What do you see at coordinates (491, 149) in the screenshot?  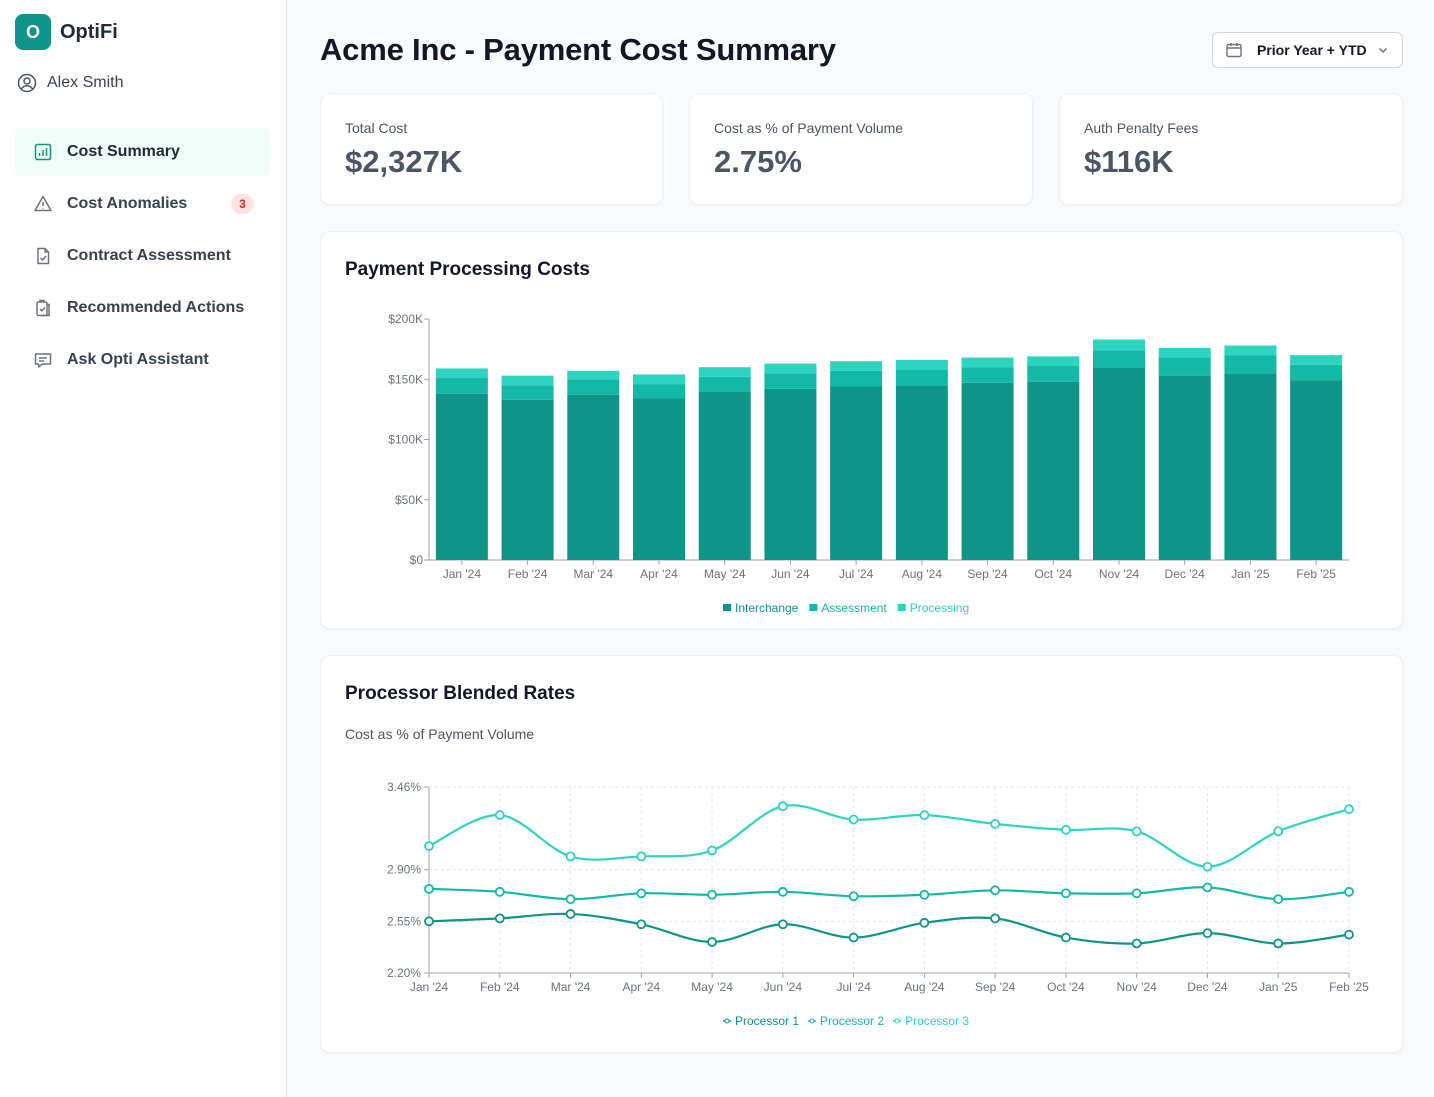 I see `kpi-card-total-cost: Total Cost $2,327K` at bounding box center [491, 149].